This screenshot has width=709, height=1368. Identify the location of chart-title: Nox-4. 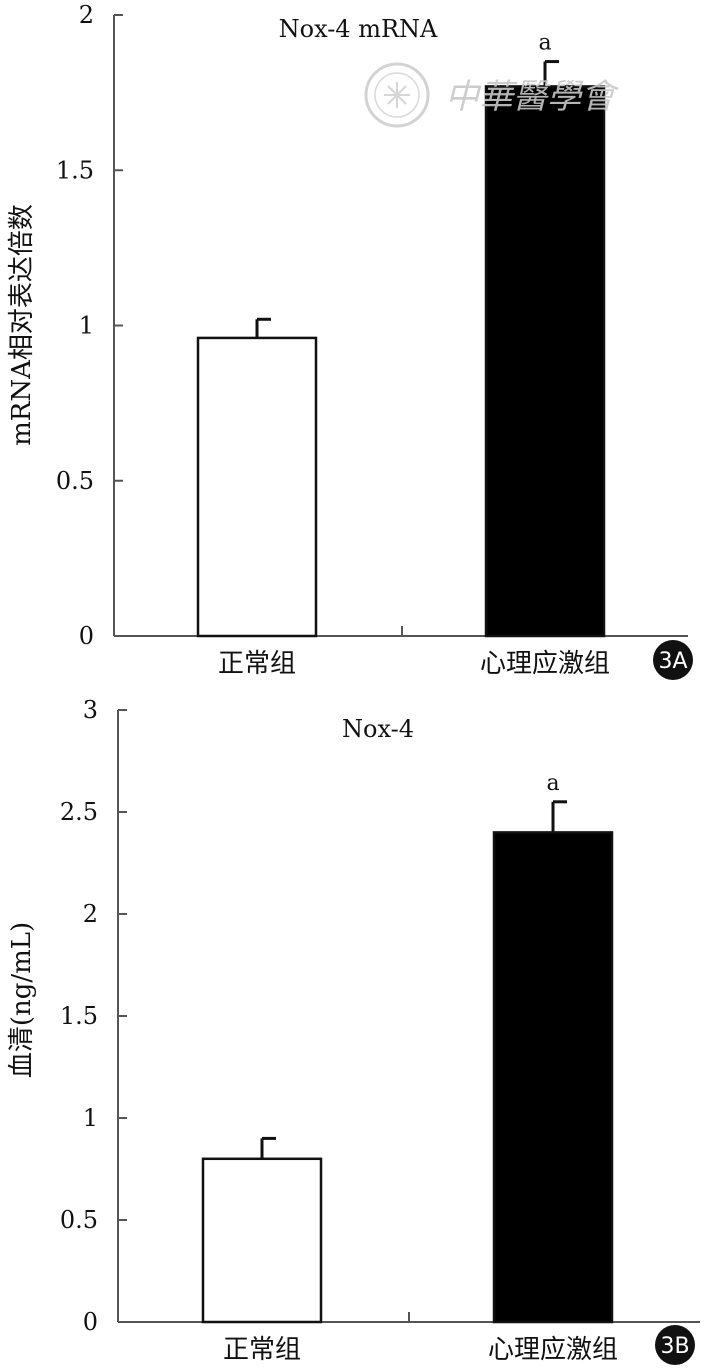
(378, 729).